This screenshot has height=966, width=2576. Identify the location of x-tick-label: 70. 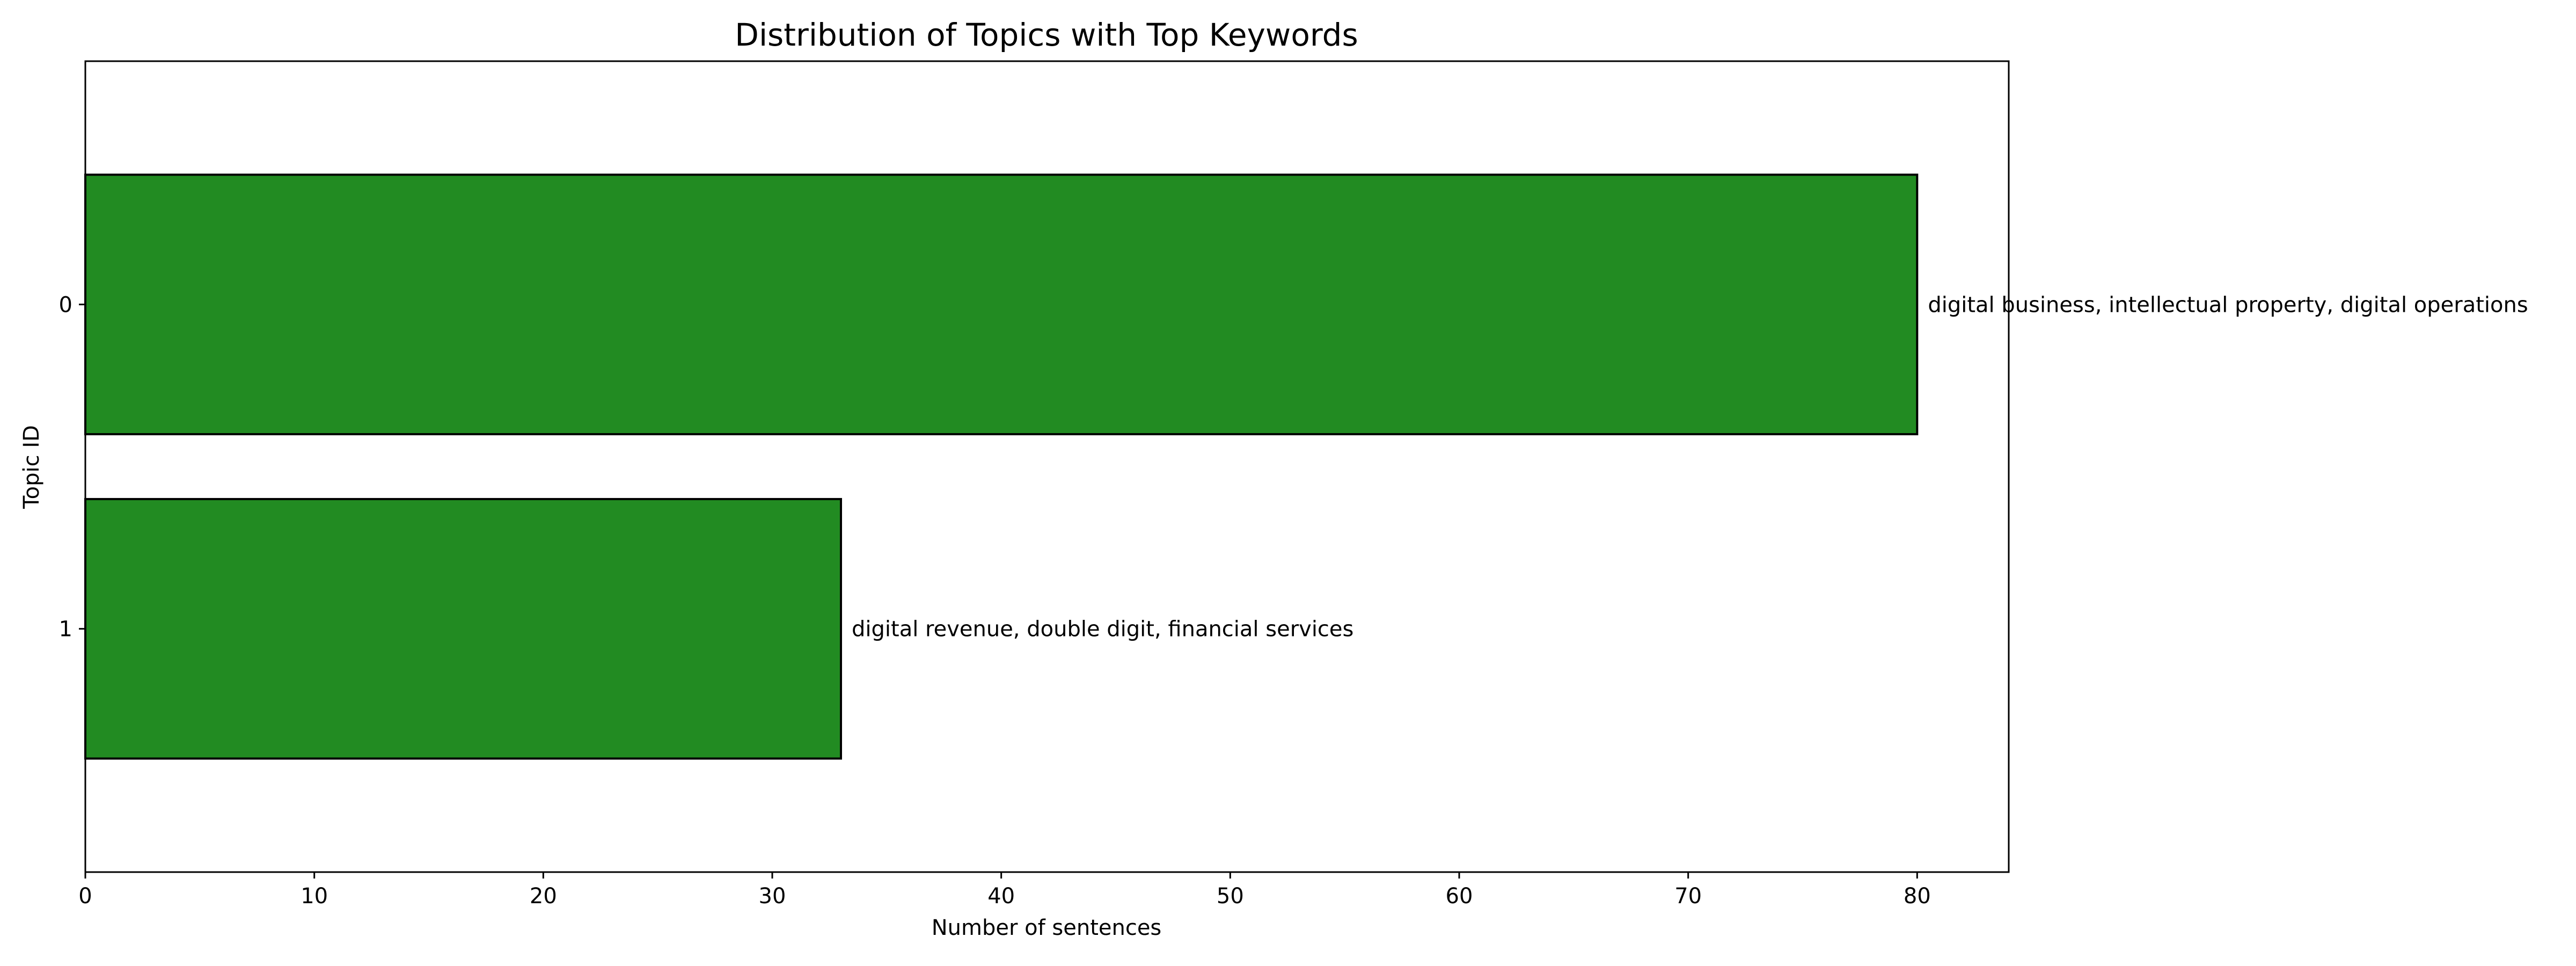
(1688, 896).